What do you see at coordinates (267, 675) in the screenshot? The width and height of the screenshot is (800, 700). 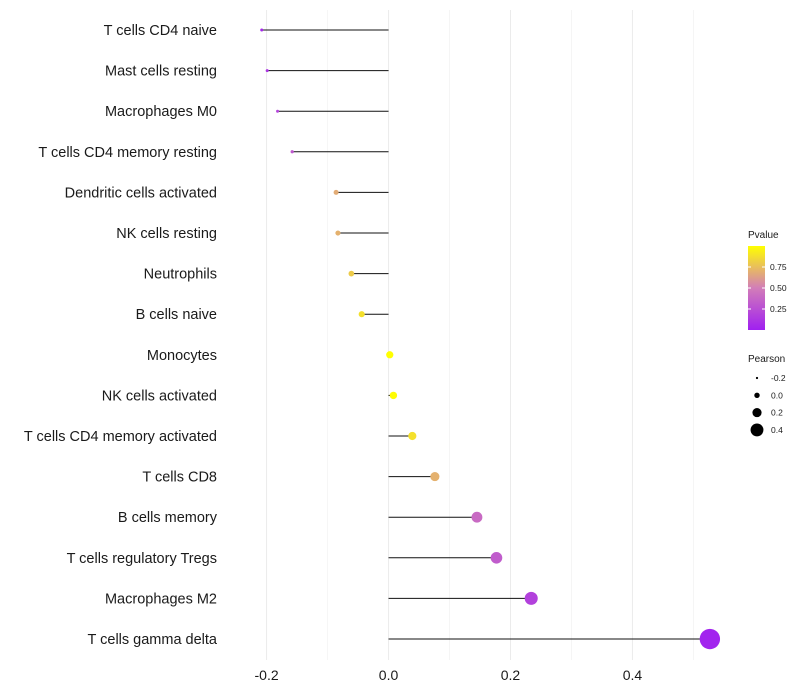 I see `x-tick-label: -0.2` at bounding box center [267, 675].